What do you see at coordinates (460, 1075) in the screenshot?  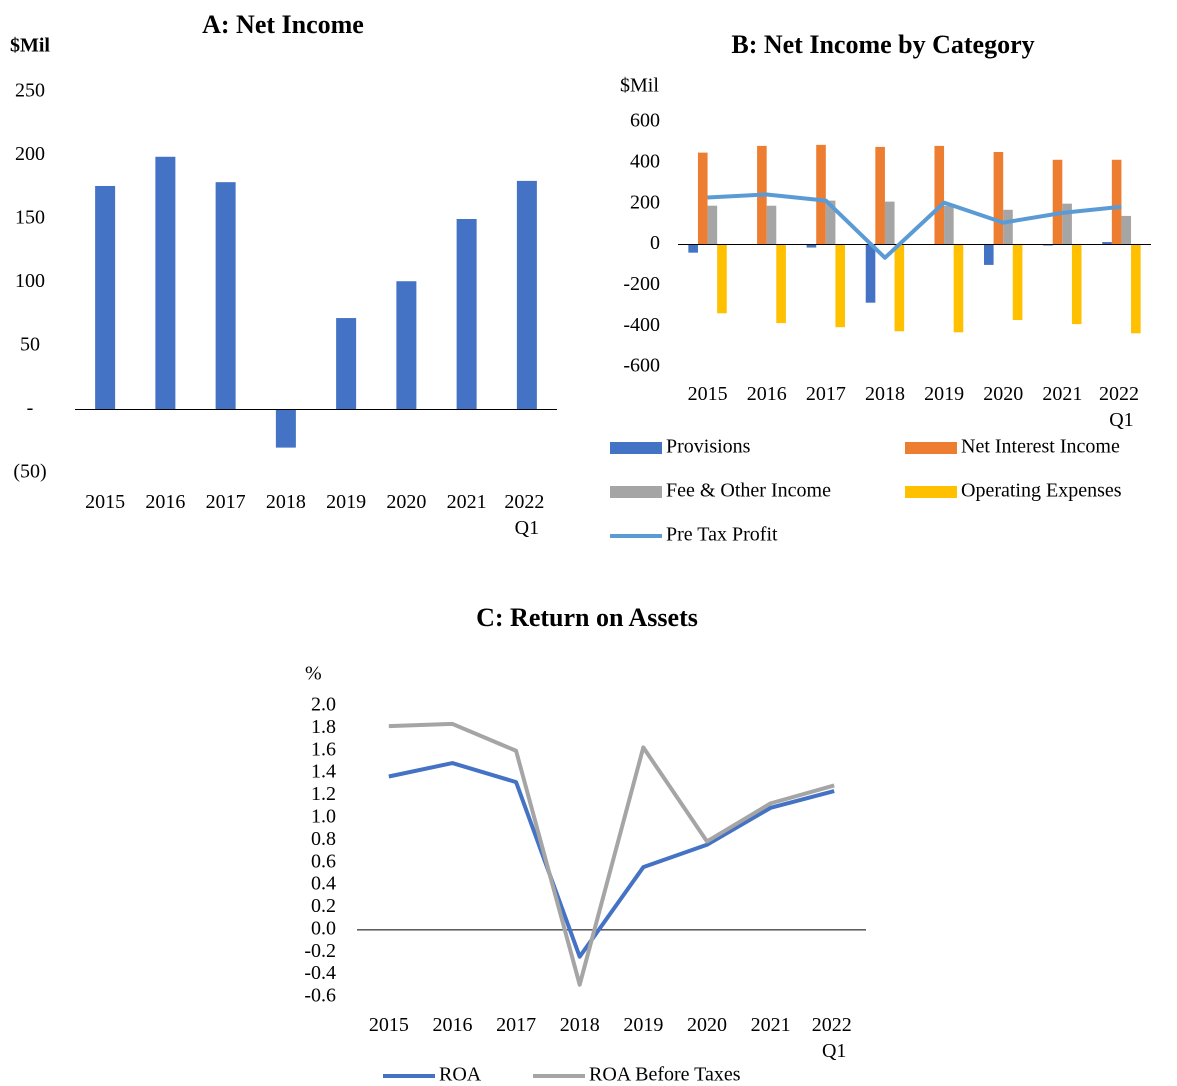 I see `legend-label: ROA` at bounding box center [460, 1075].